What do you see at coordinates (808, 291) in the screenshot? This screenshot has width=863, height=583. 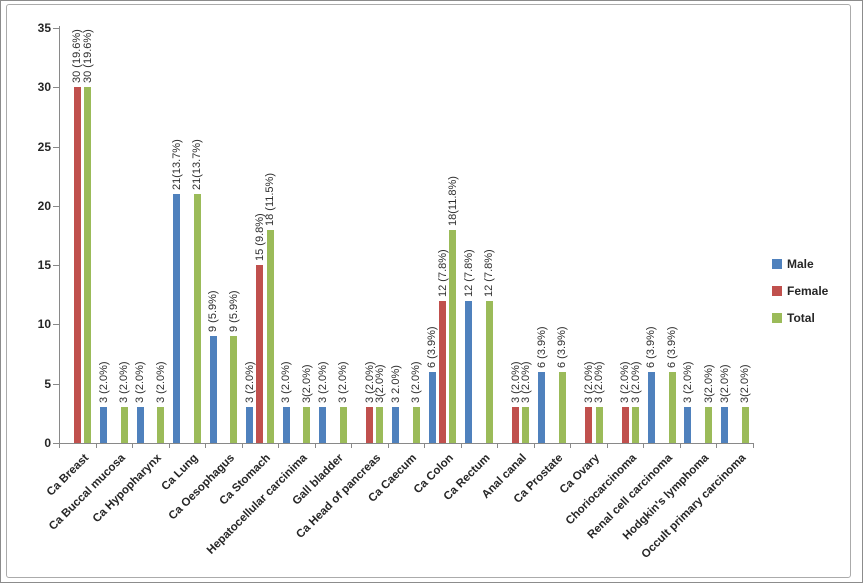 I see `legend-label: Female` at bounding box center [808, 291].